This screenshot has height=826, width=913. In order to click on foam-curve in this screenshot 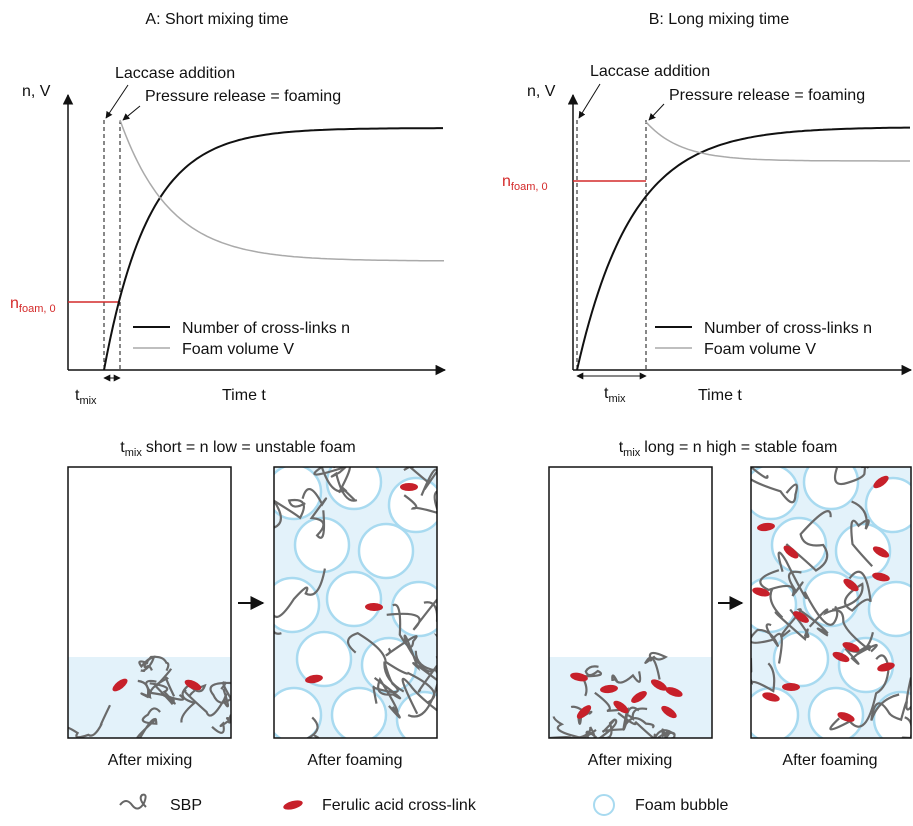, I will do `click(281, 190)`.